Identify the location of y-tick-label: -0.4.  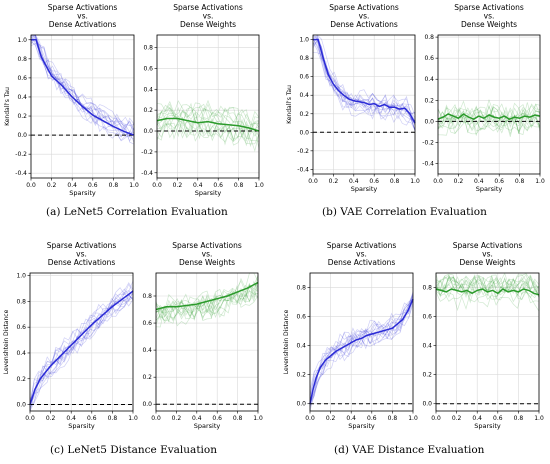
(147, 173).